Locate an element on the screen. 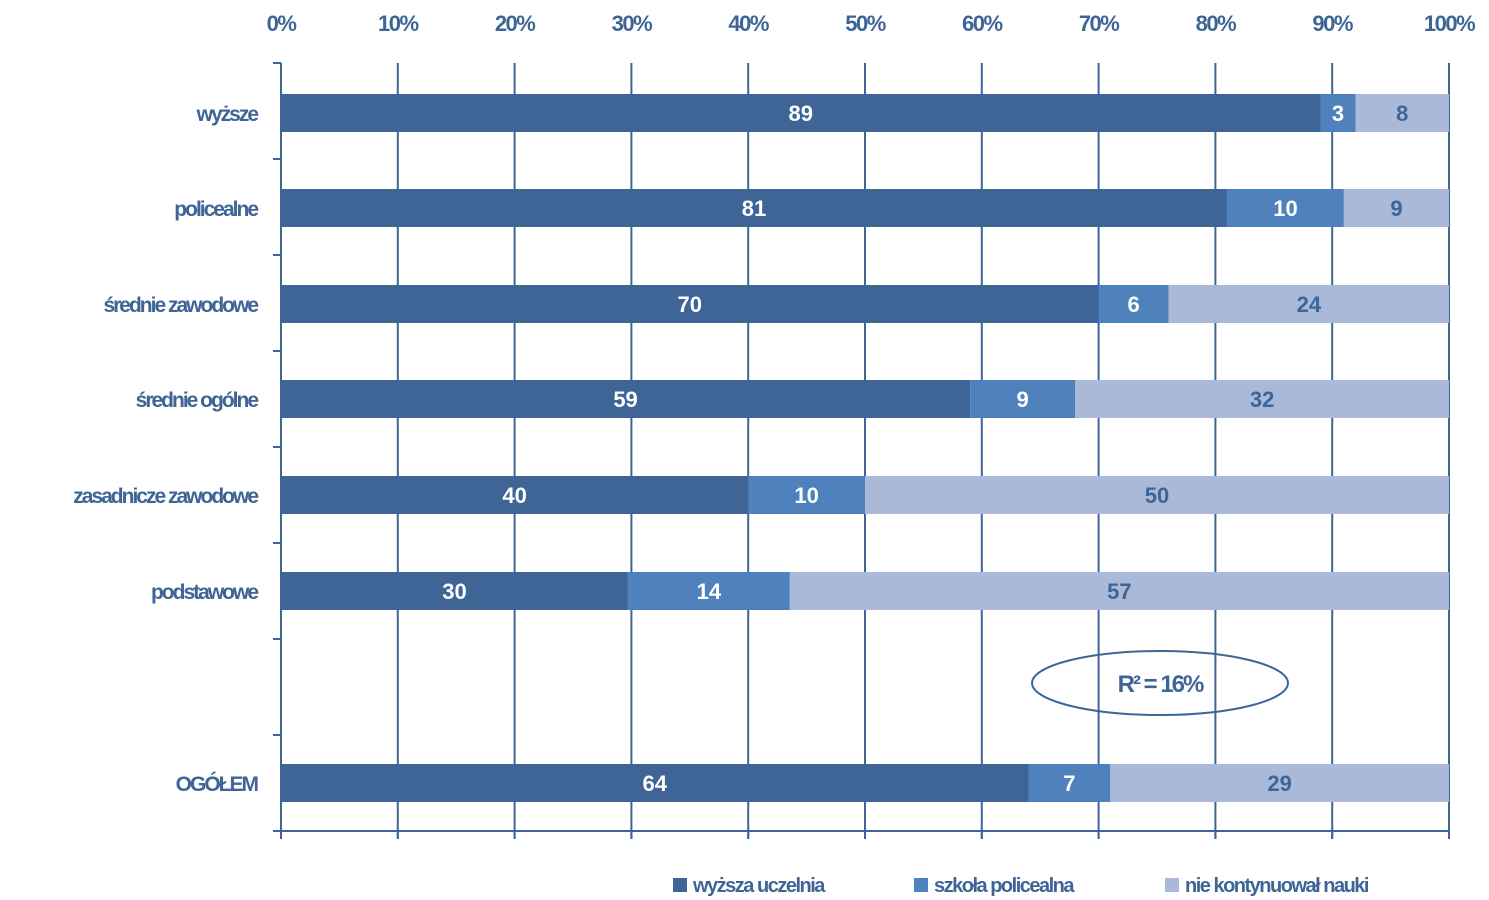 Image resolution: width=1489 pixels, height=900 pixels. category-label: zasadnicze zawodowe is located at coordinates (165, 496).